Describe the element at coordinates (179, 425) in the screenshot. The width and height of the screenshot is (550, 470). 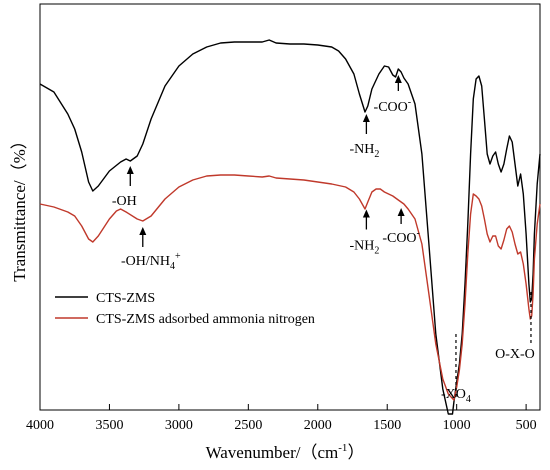
I see `x-tick-label: 3000` at that location.